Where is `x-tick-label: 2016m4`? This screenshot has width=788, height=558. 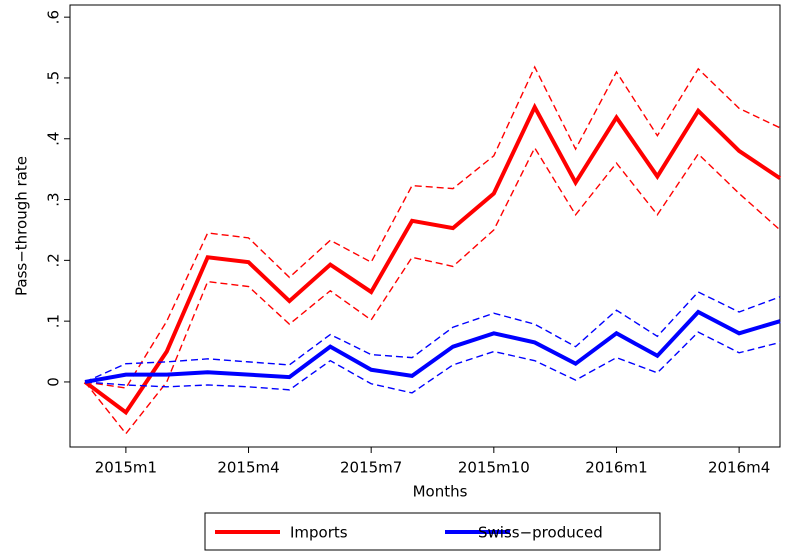
x-tick-label: 2016m4 is located at coordinates (739, 468).